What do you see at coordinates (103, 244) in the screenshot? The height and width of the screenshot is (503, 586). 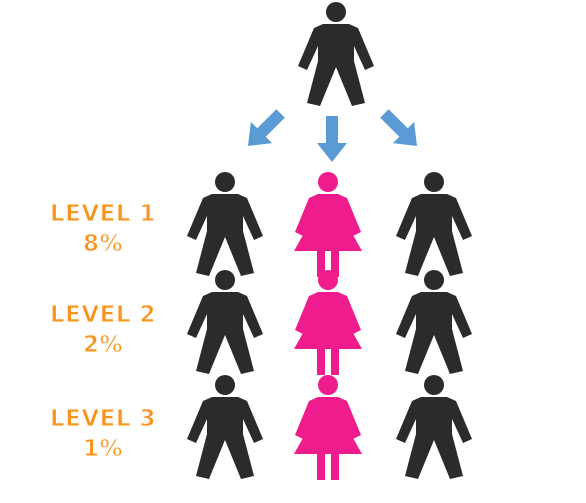 I see `level-1-percent: 8%` at bounding box center [103, 244].